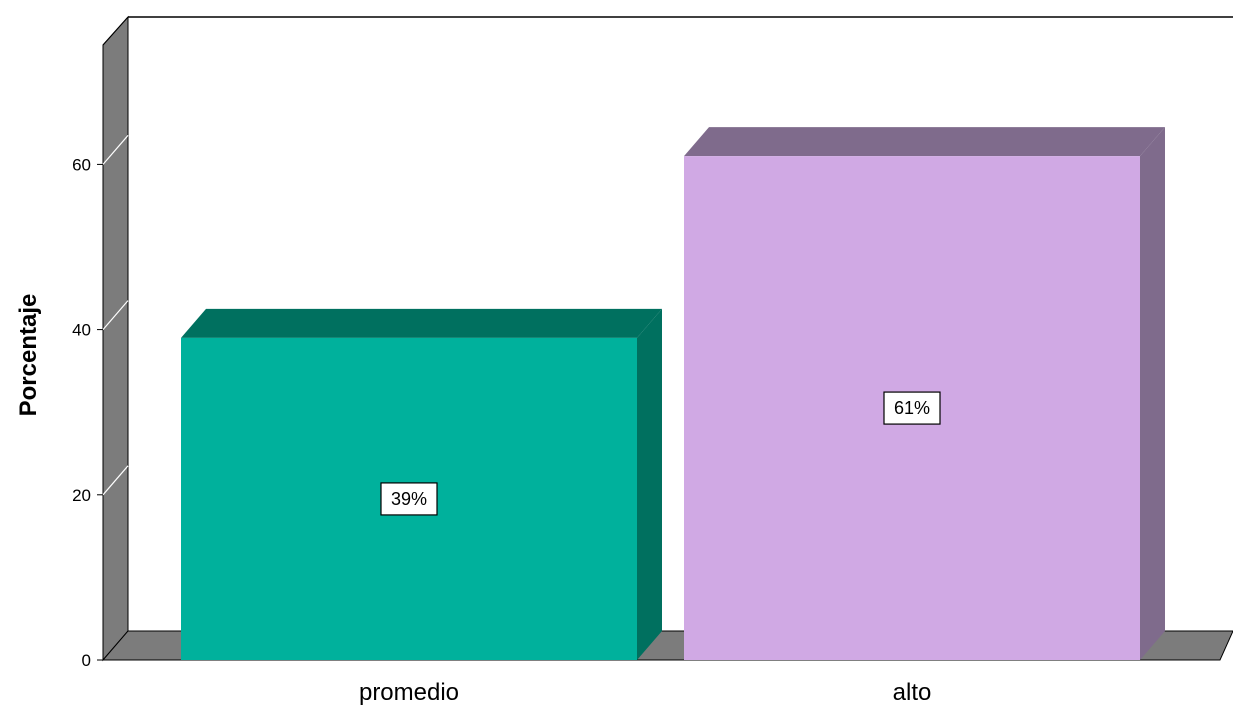  I want to click on x-category-label-promedio: promedio, so click(409, 692).